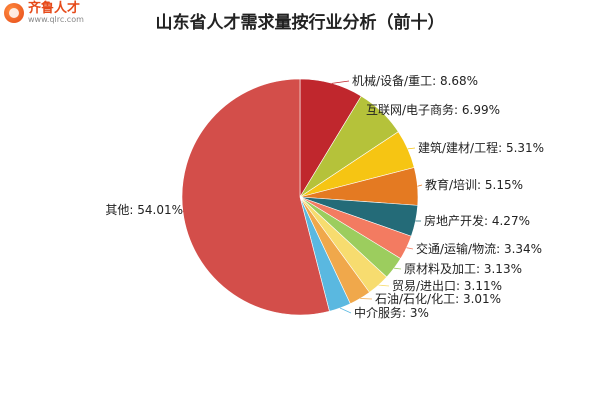 The width and height of the screenshot is (600, 400). I want to click on slice-label: 教育/培训: 5.15%, so click(474, 184).